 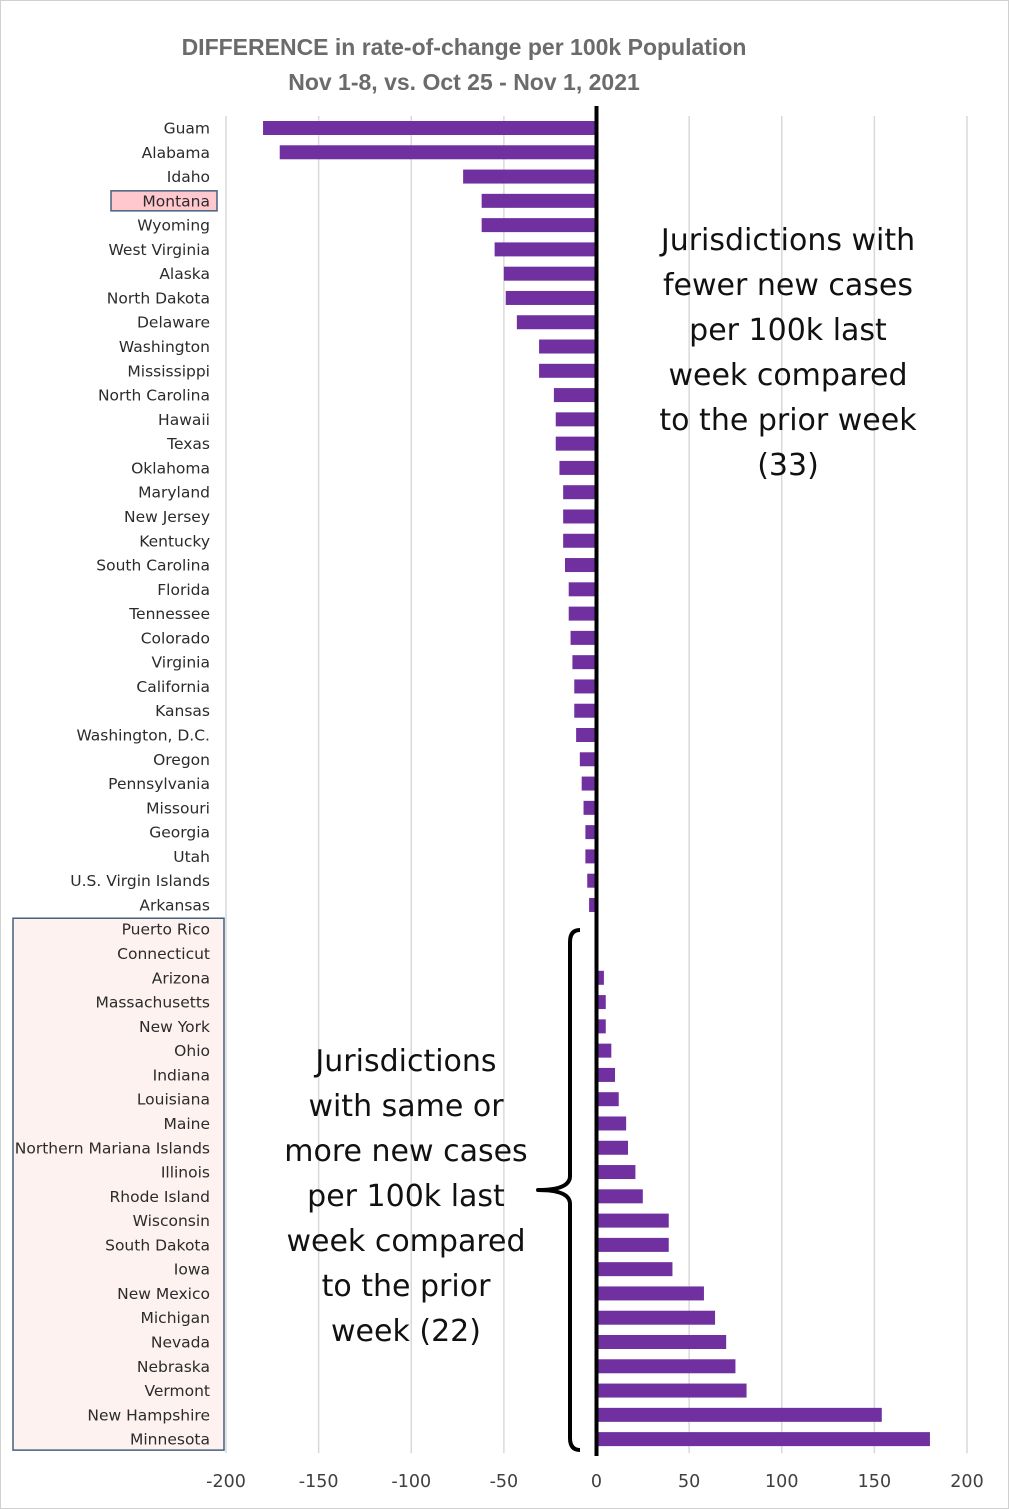 What do you see at coordinates (173, 1367) in the screenshot?
I see `category-label: Nebraska` at bounding box center [173, 1367].